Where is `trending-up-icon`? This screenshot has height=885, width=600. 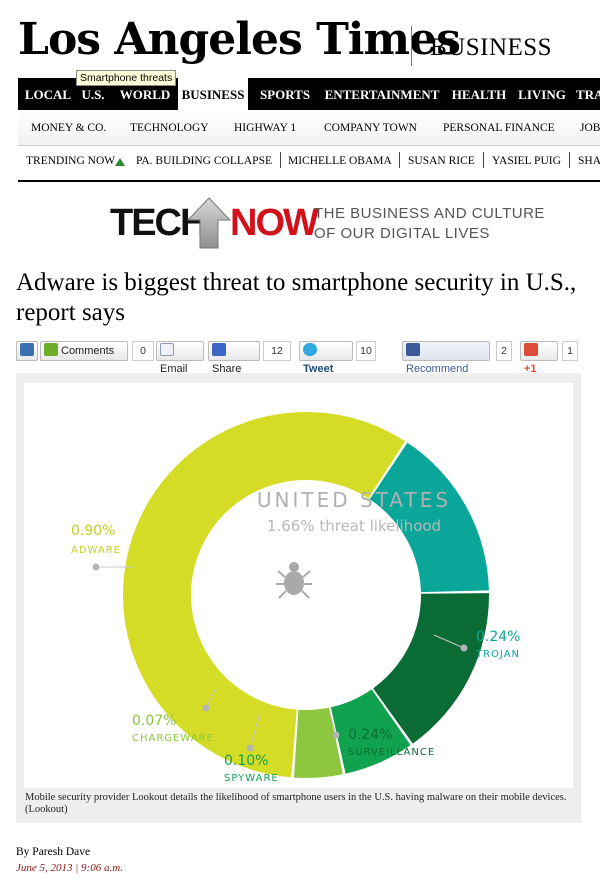
trending-up-icon is located at coordinates (120, 162).